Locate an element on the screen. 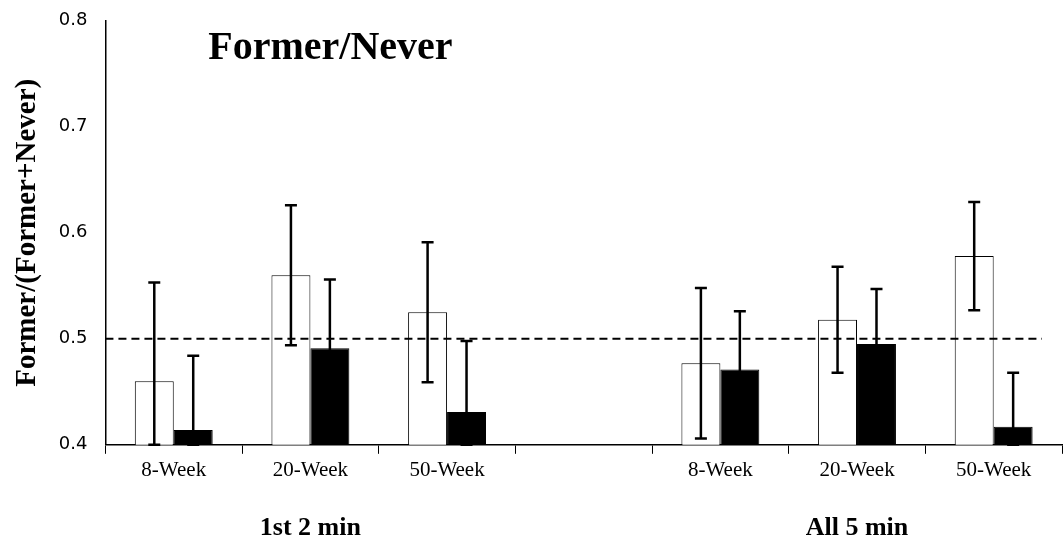 Image resolution: width=1064 pixels, height=543 pixels. y-tick-label: 0.6 is located at coordinates (73, 231).